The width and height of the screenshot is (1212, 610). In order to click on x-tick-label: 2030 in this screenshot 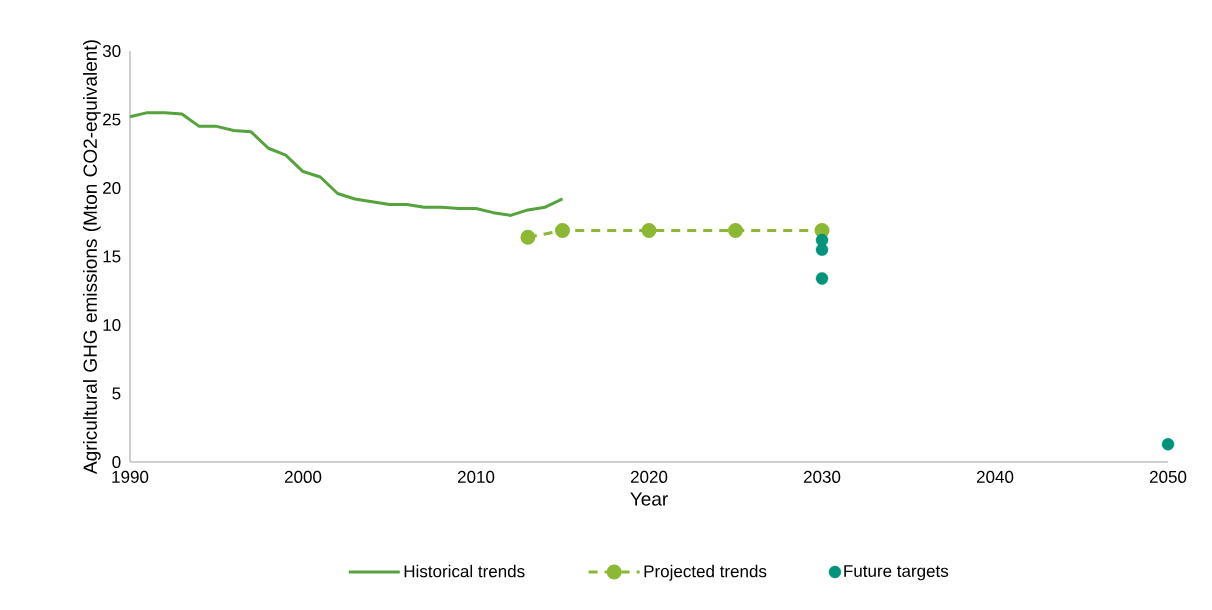, I will do `click(822, 476)`.